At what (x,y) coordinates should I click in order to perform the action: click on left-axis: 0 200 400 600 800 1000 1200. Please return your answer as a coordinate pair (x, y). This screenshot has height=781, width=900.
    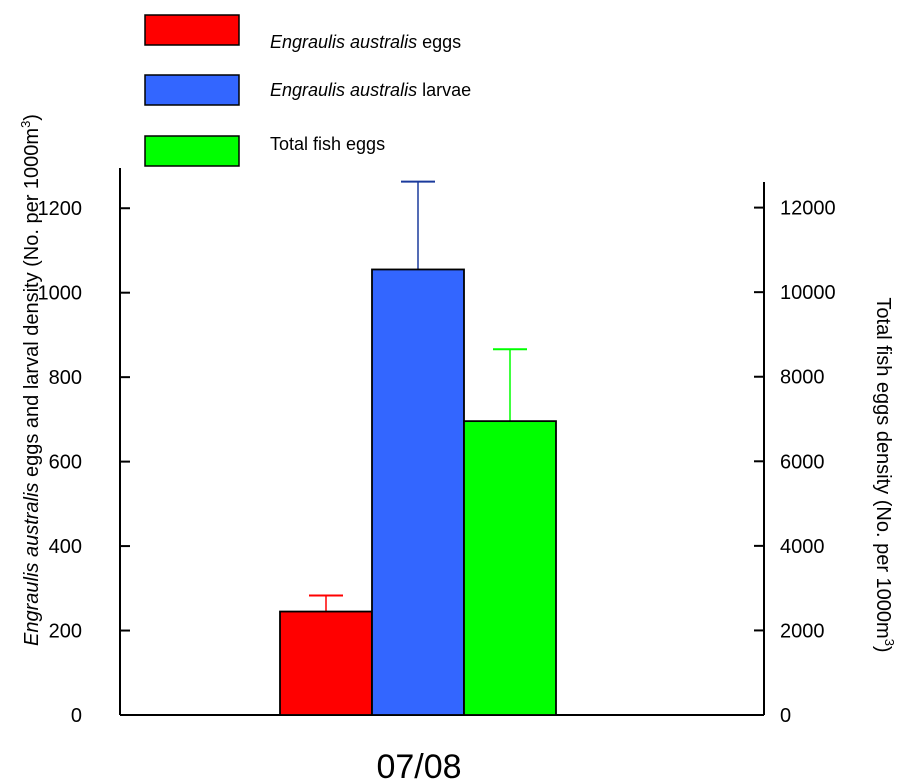
    Looking at the image, I should click on (84, 447).